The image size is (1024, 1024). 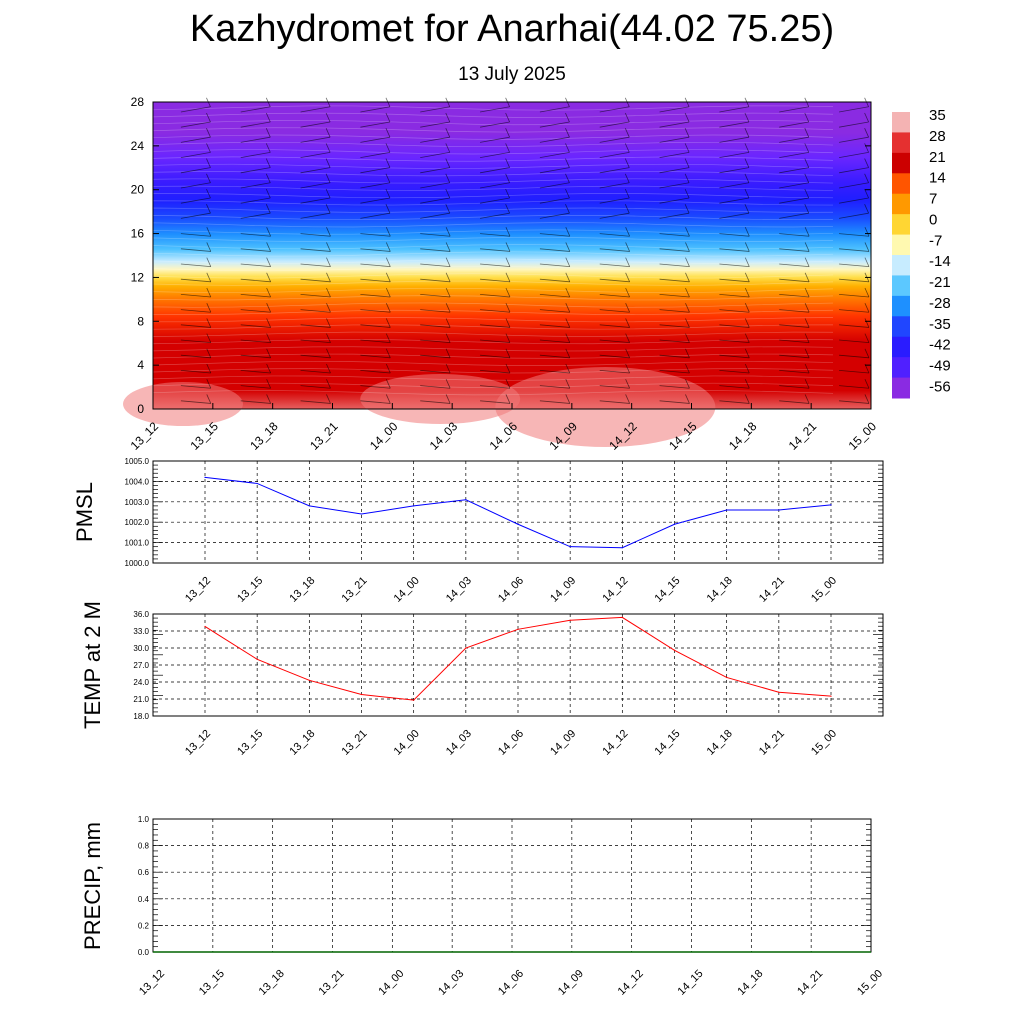 I want to click on y-axis-label: PRECIP, mm, so click(x=92, y=886).